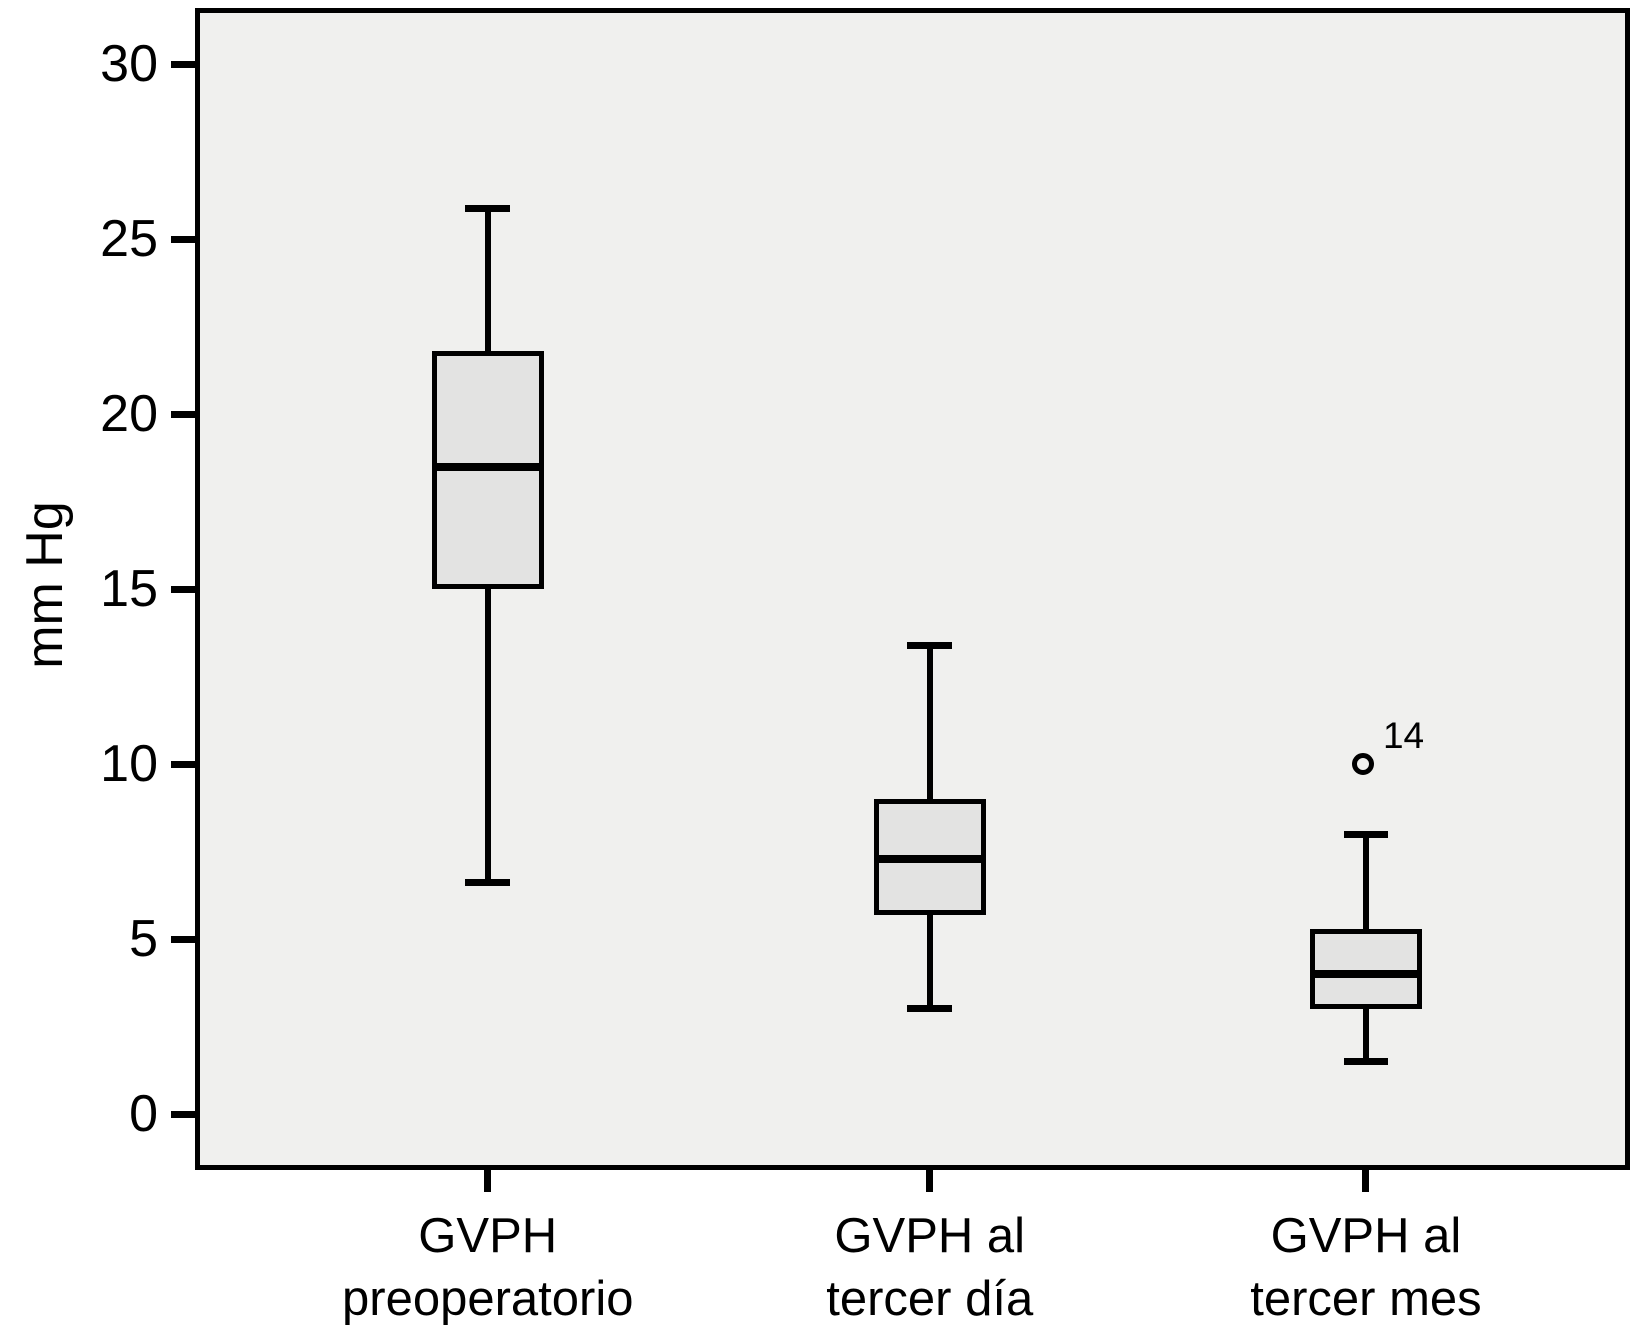 This screenshot has width=1639, height=1333. Describe the element at coordinates (1403, 735) in the screenshot. I see `outlier-label: 14` at that location.